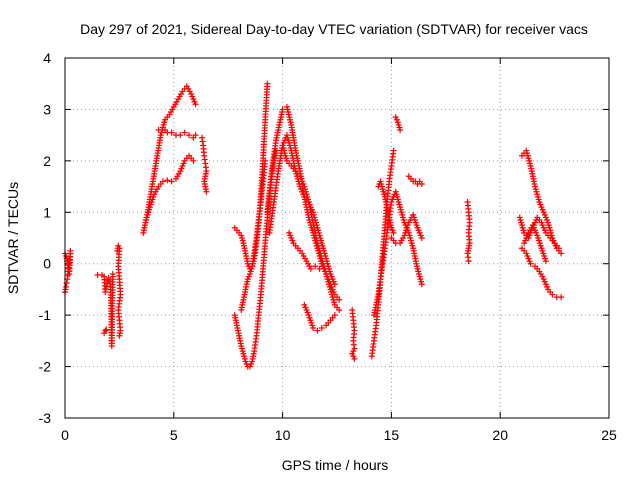 The image size is (640, 480). What do you see at coordinates (47, 264) in the screenshot?
I see `y-tick-label: 0` at bounding box center [47, 264].